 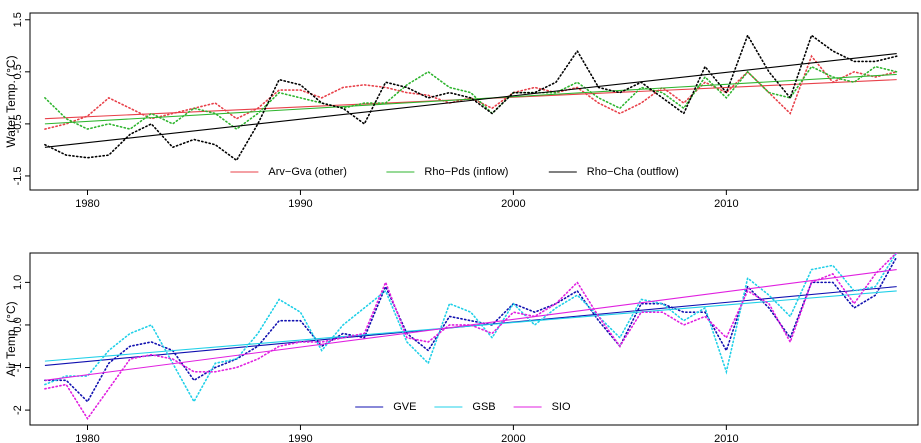 I want to click on y-tick-label: -1, so click(x=18, y=368).